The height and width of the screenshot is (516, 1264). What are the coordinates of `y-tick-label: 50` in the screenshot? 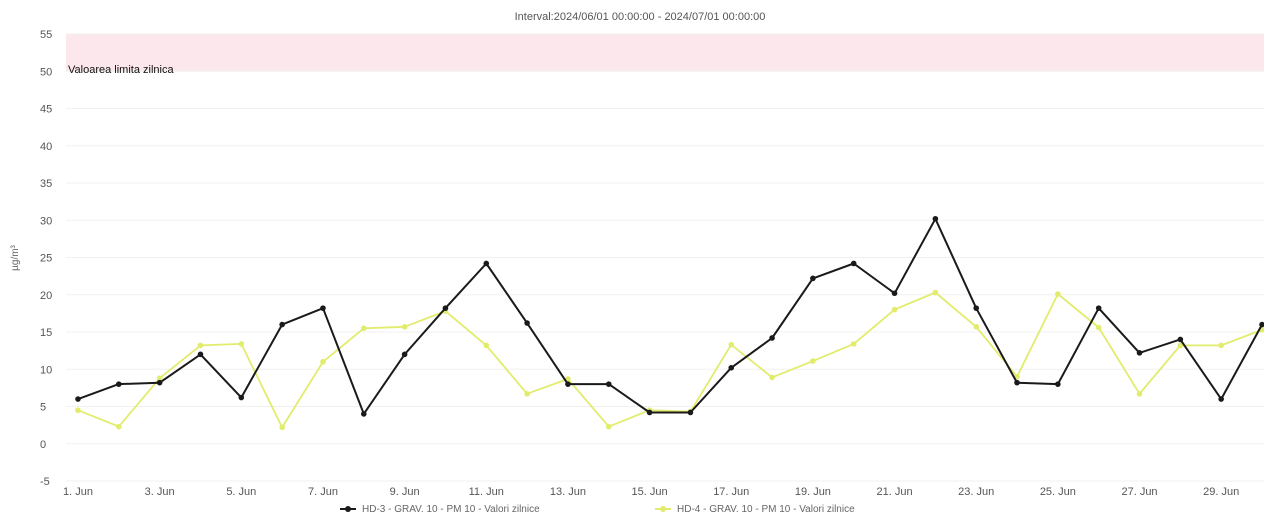 It's located at (46, 72).